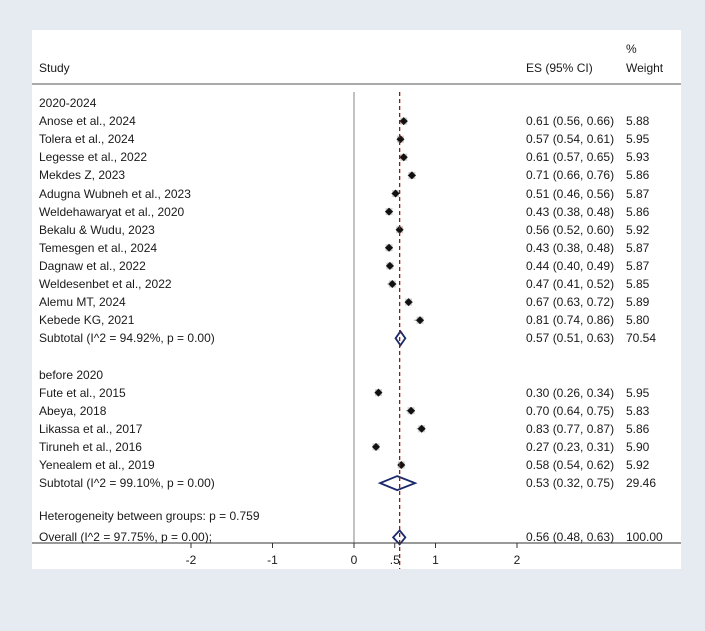  I want to click on overall-es-ci: 0.56 (0.48, 0.63), so click(570, 537).